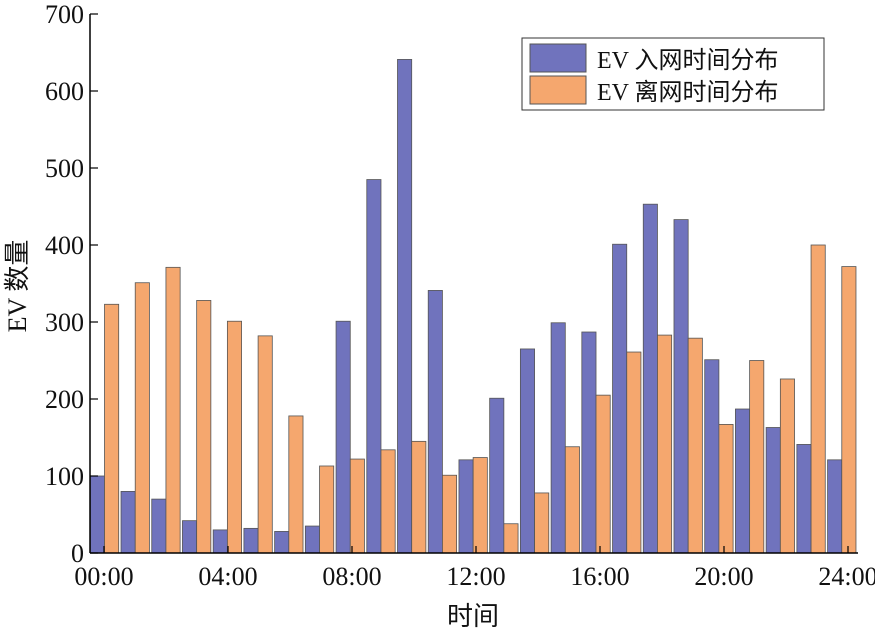  What do you see at coordinates (64, 399) in the screenshot?
I see `y-tick-label-2: 200` at bounding box center [64, 399].